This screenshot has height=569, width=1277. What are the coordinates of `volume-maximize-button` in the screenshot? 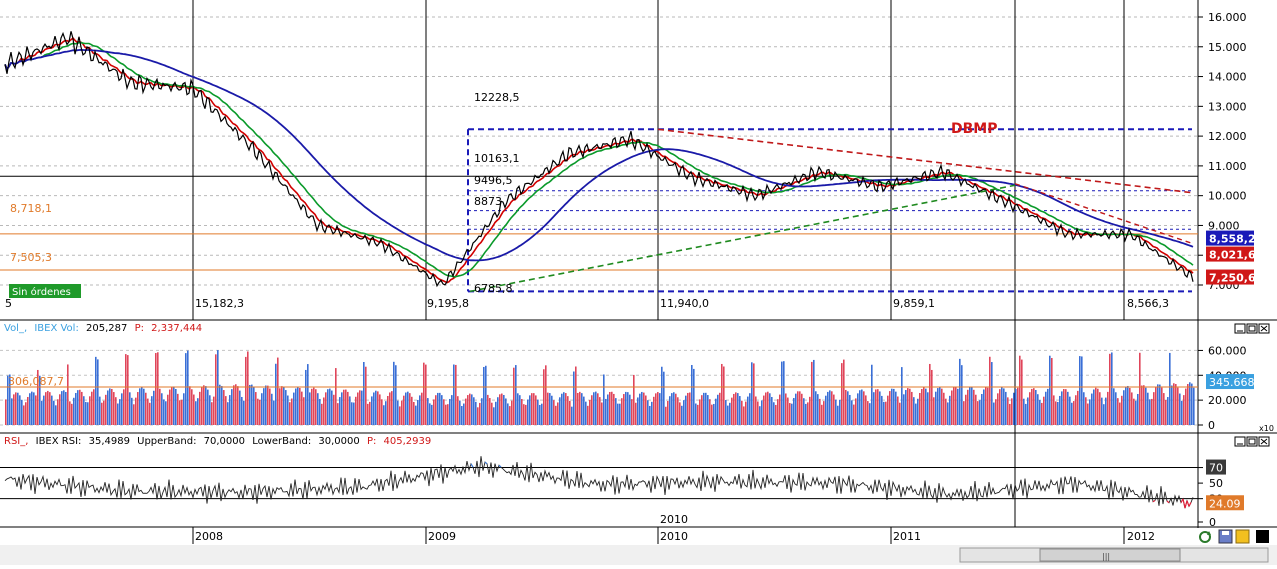 It's located at (1252, 328).